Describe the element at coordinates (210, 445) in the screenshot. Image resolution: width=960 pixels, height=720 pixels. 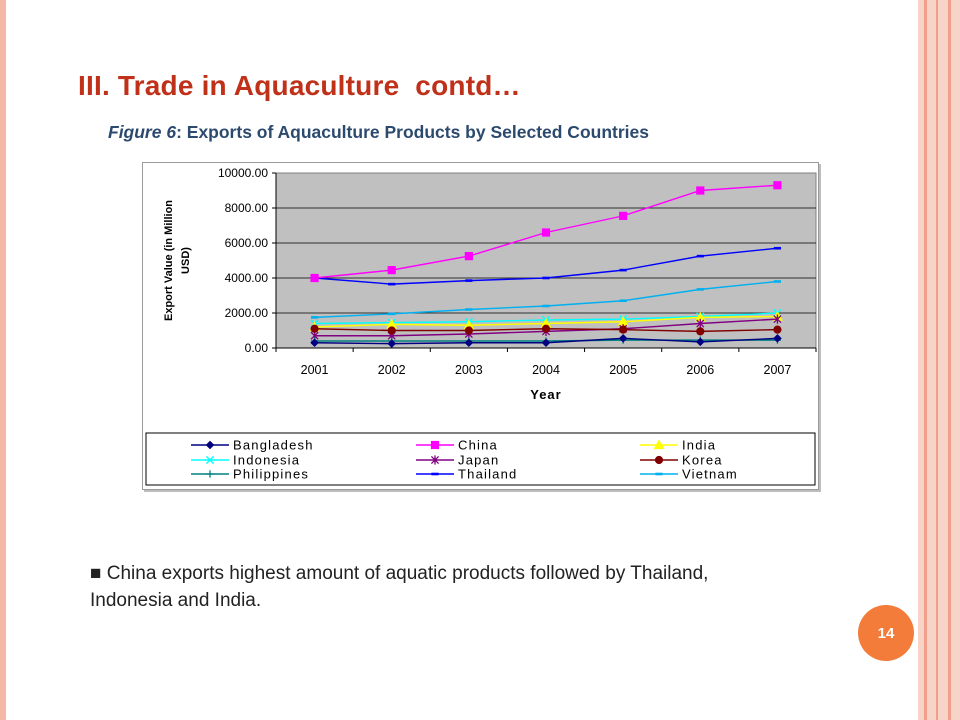
I see `legend-marker-bangladesh` at that location.